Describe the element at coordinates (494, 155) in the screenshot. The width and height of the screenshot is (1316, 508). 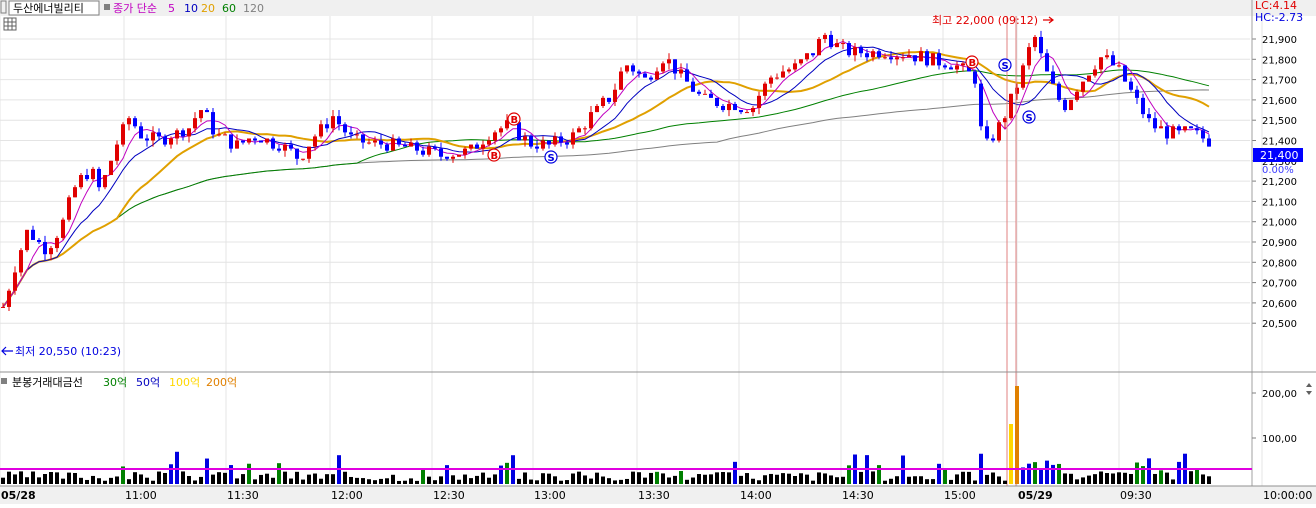
I see `signal-marker-icon` at that location.